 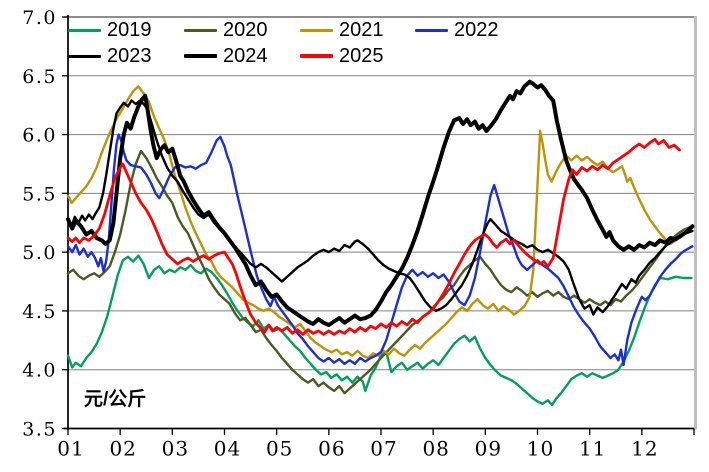 I want to click on y-tick-label: 5.5, so click(x=39, y=194).